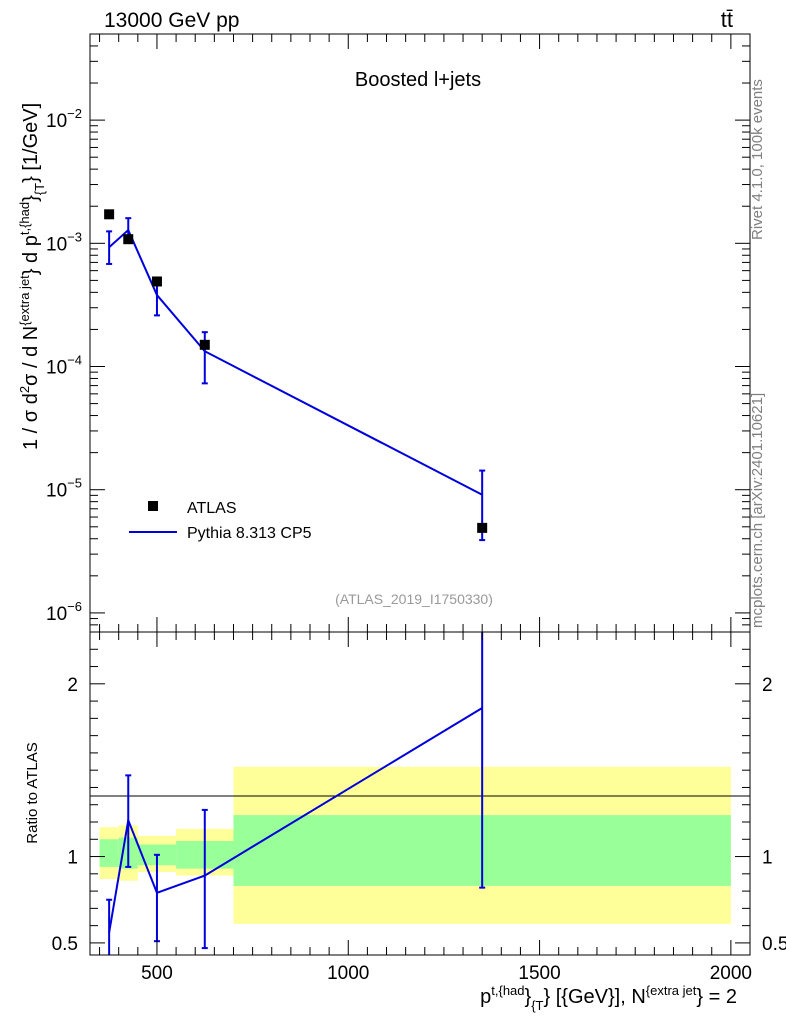 This screenshot has width=786, height=1024. I want to click on legend: ATLAS Pythia 8.313 CP5, so click(220, 521).